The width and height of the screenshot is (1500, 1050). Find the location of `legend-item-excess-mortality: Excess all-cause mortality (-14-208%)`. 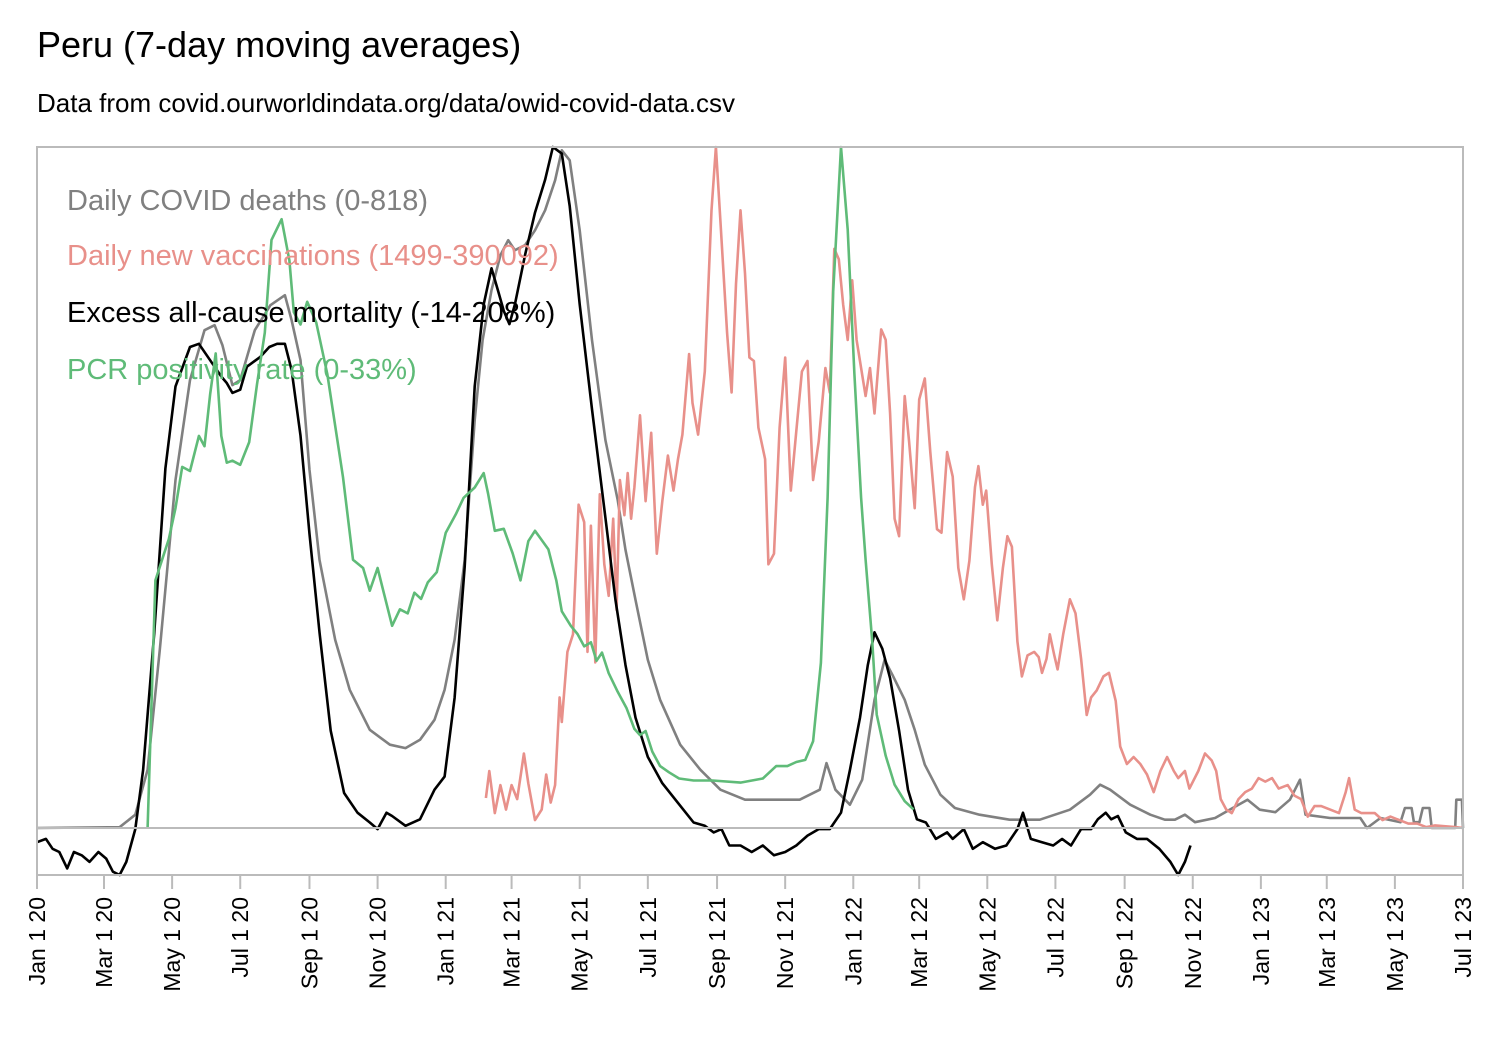

legend-item-excess-mortality: Excess all-cause mortality (-14-208%) is located at coordinates (311, 313).